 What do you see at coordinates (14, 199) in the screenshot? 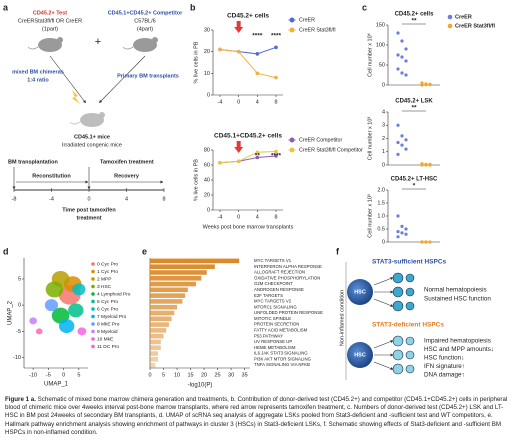
I see `timeline-tick-label: -8` at bounding box center [14, 199].